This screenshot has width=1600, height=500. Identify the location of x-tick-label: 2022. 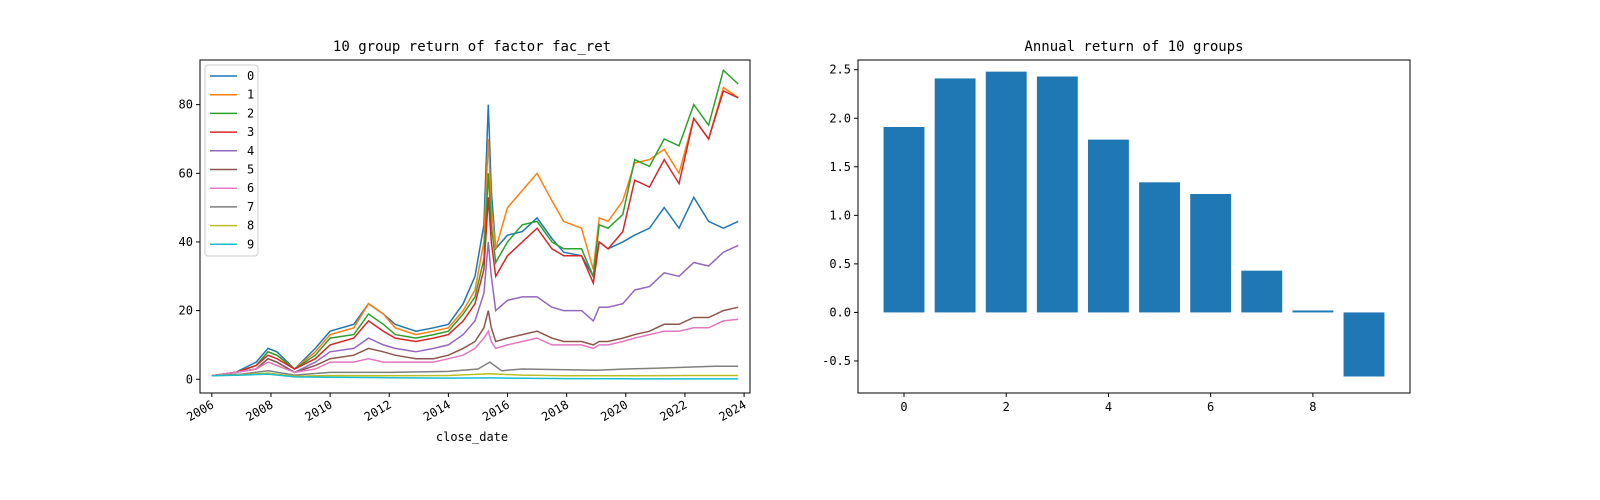
(673, 410).